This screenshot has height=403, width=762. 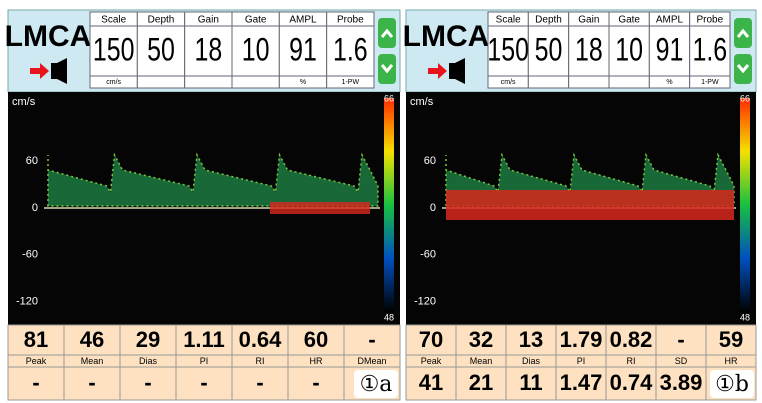 What do you see at coordinates (433, 208) in the screenshot?
I see `axis-tick-label: 0` at bounding box center [433, 208].